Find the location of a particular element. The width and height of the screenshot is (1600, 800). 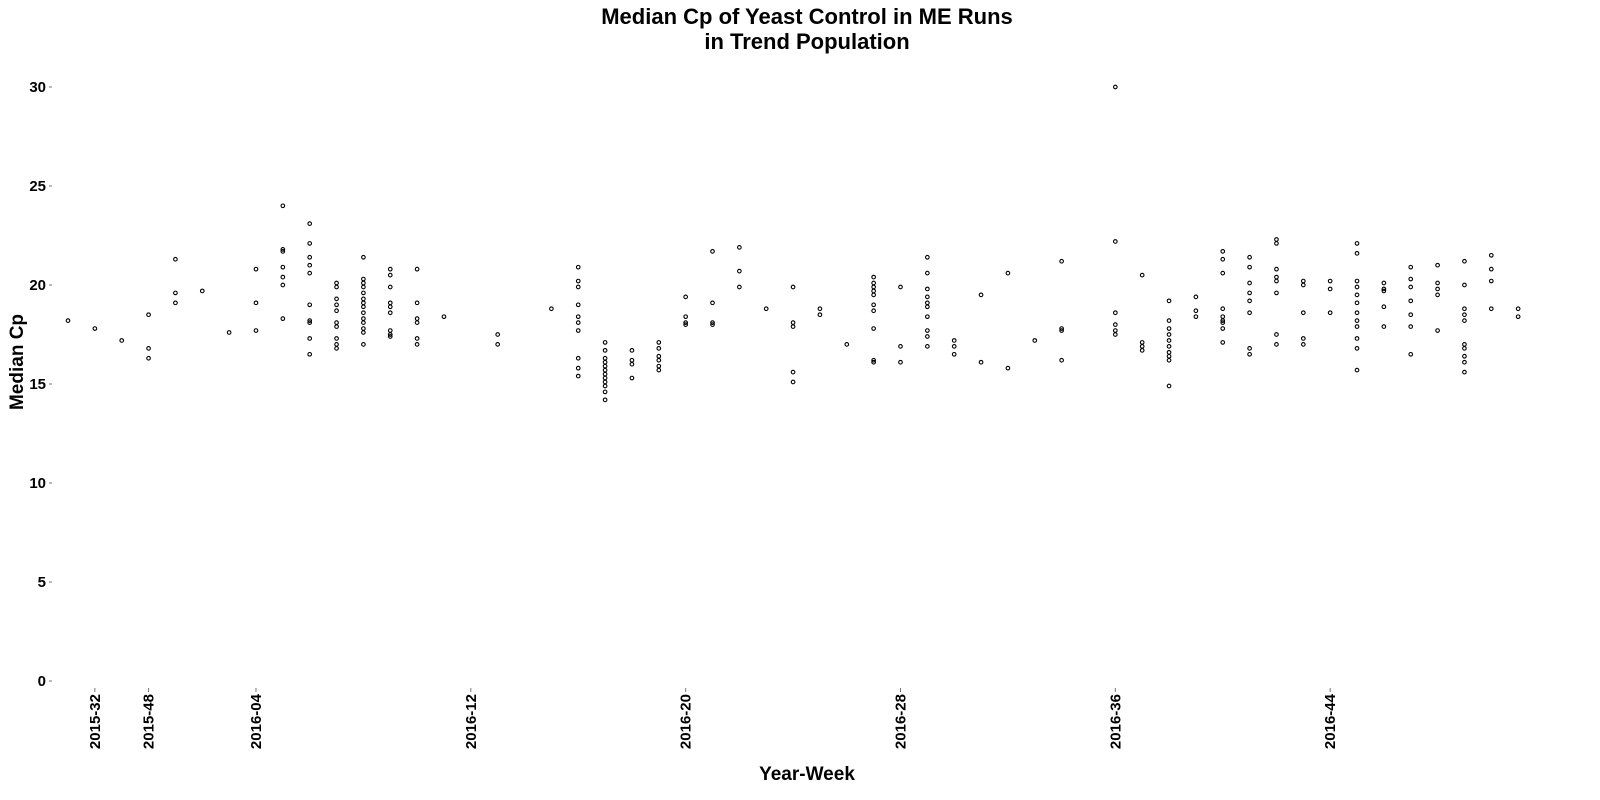

chart-title-line2: in Trend Population is located at coordinates (806, 41).